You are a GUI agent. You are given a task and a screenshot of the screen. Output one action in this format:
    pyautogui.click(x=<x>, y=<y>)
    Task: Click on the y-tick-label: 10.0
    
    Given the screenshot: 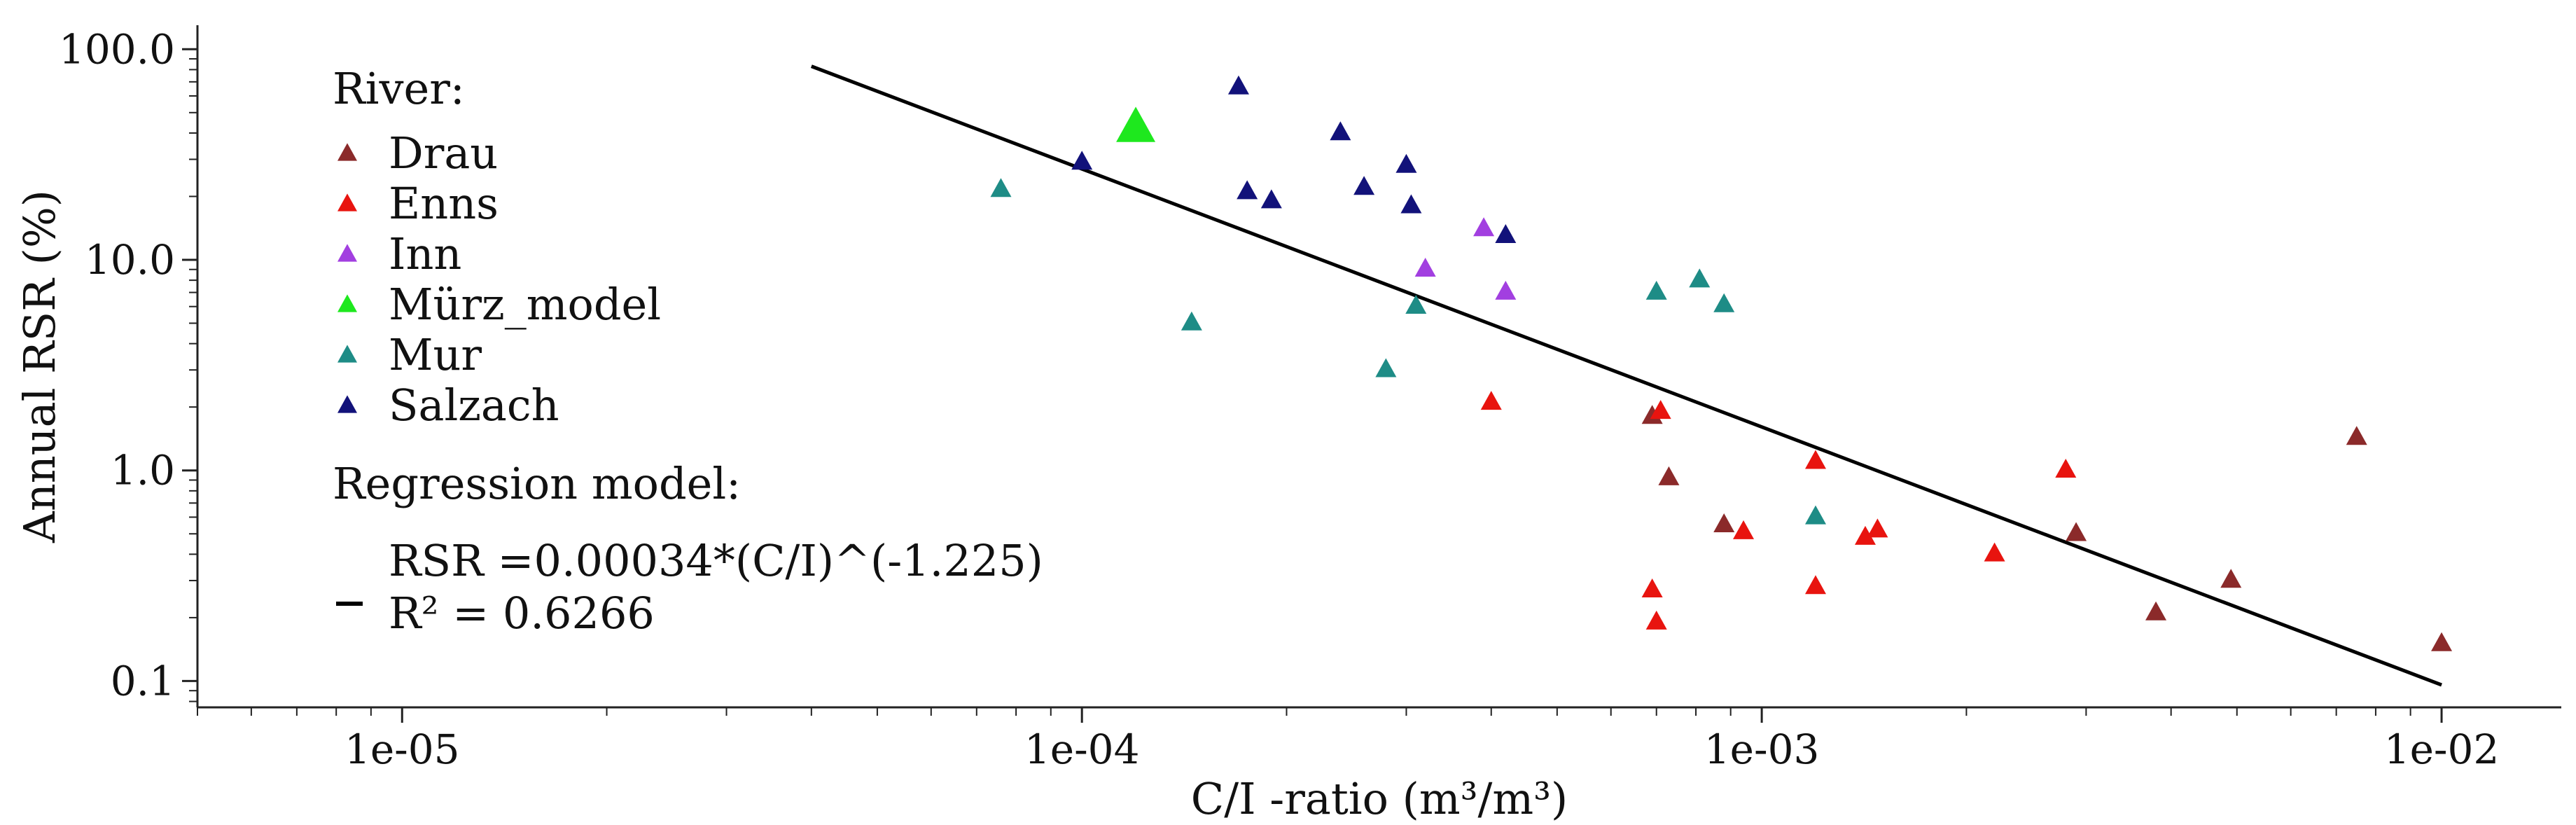 What is the action you would take?
    pyautogui.click(x=130, y=260)
    